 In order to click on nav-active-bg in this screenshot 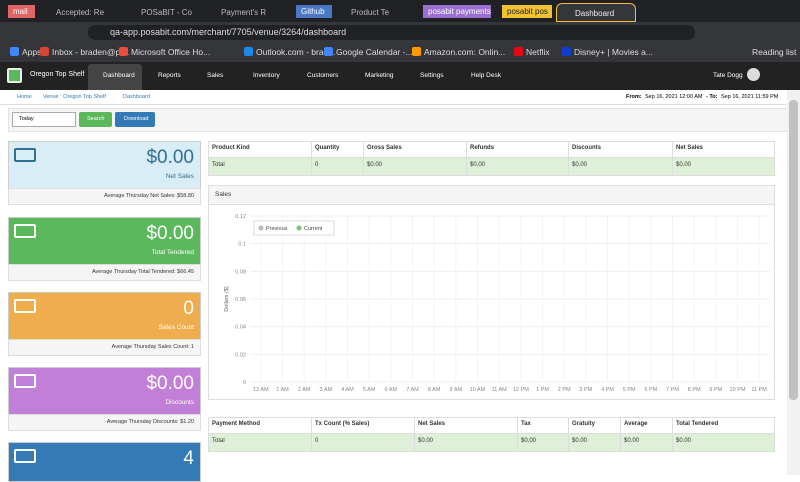, I will do `click(115, 77)`.